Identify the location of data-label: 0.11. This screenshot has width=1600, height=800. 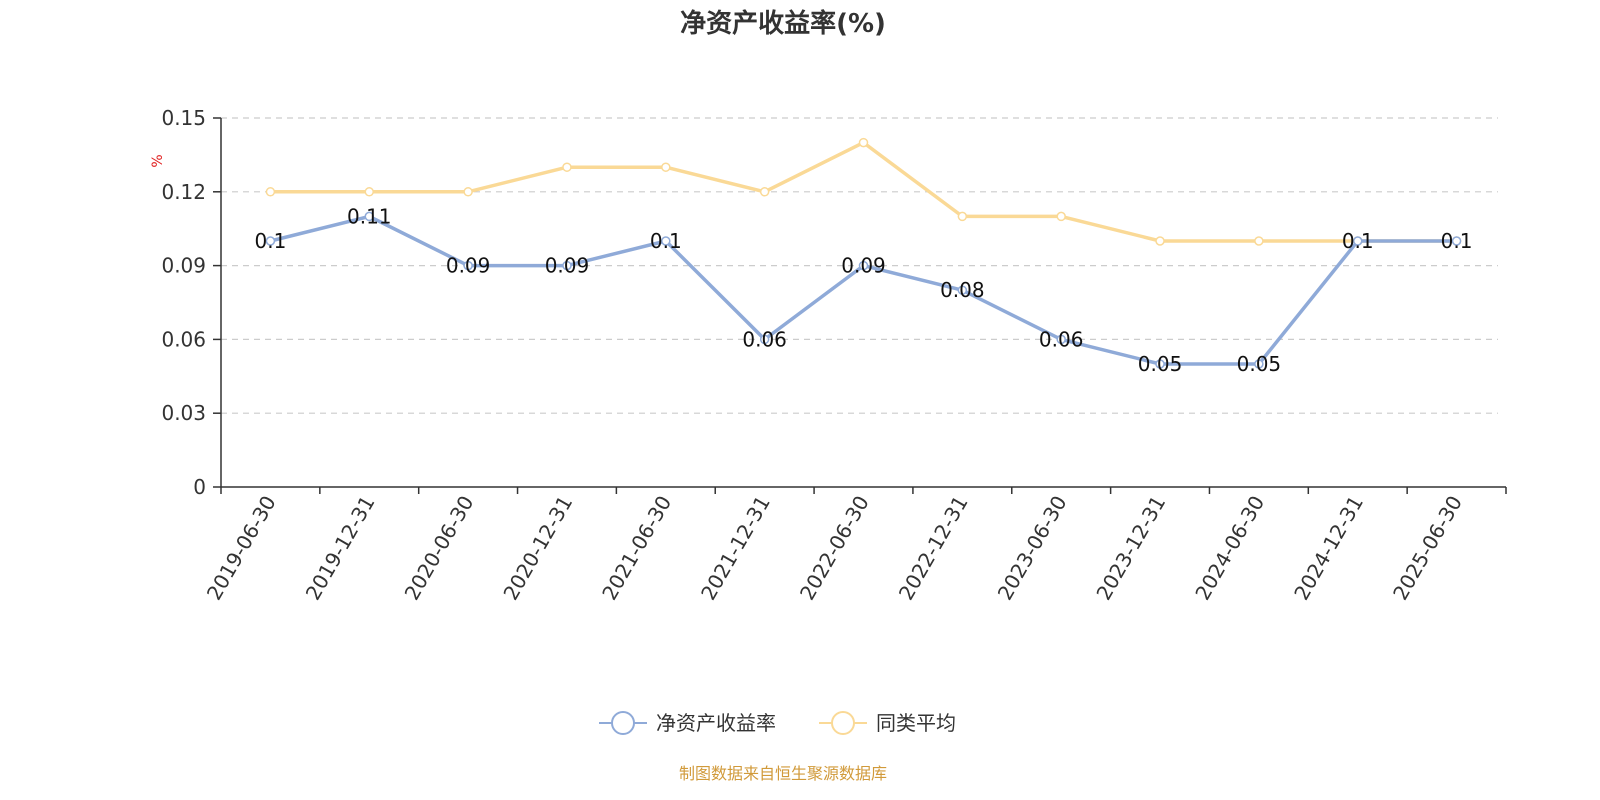
(369, 216).